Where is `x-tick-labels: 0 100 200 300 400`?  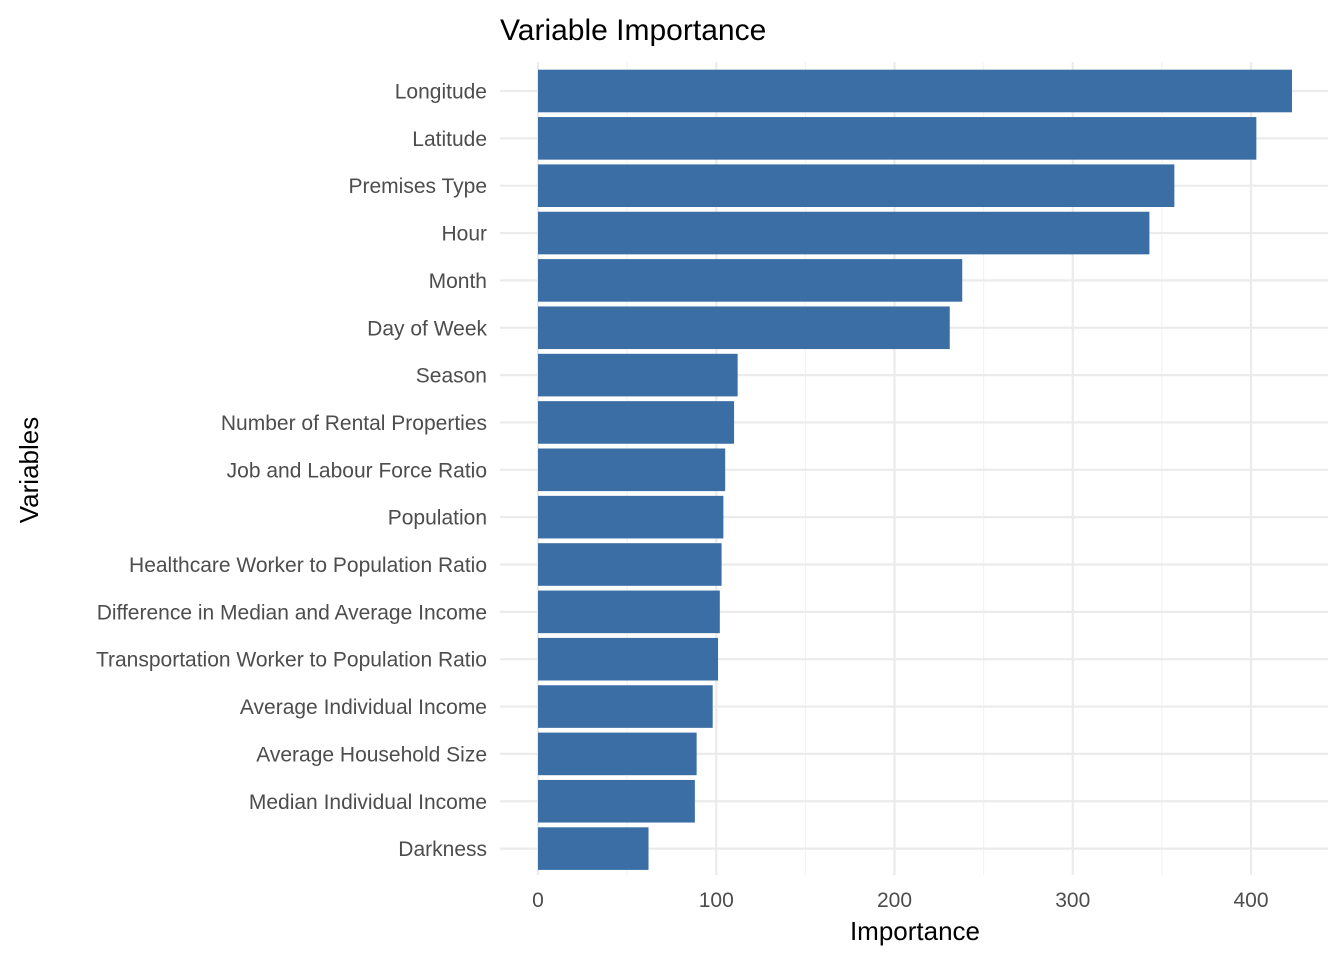
x-tick-labels: 0 100 200 300 400 is located at coordinates (900, 900).